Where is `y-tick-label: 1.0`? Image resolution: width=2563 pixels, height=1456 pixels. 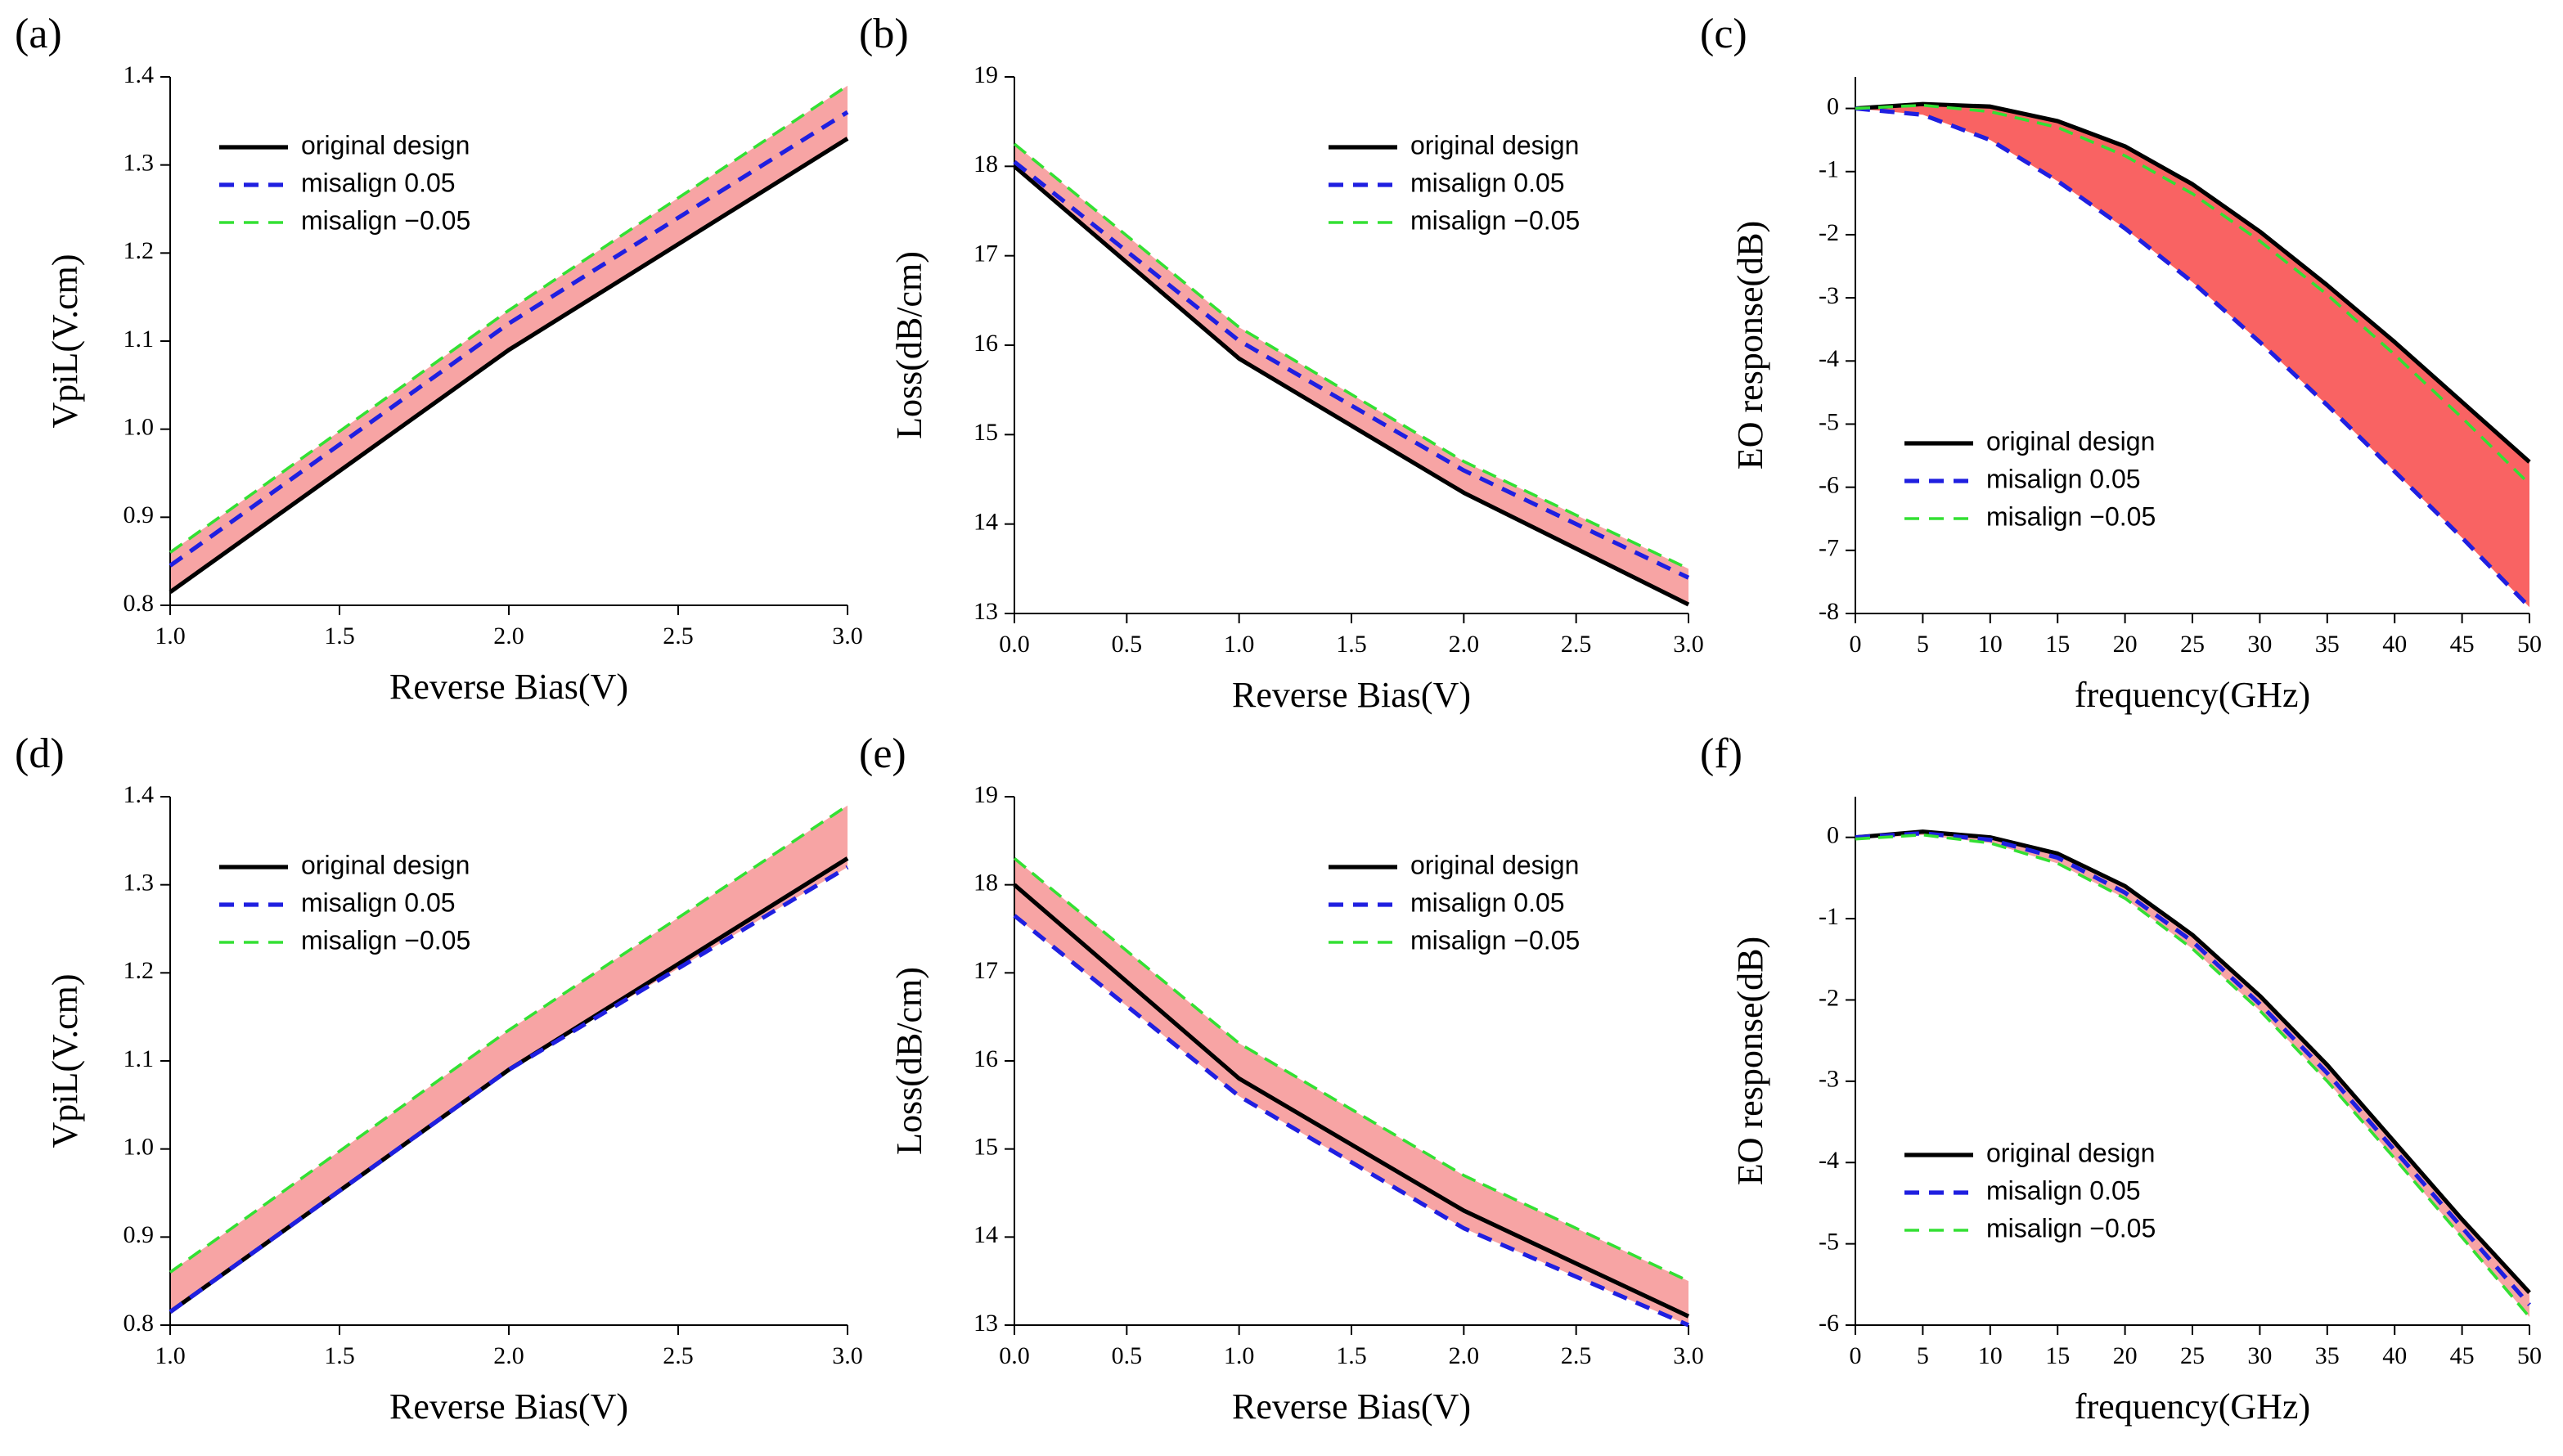 y-tick-label: 1.0 is located at coordinates (139, 428).